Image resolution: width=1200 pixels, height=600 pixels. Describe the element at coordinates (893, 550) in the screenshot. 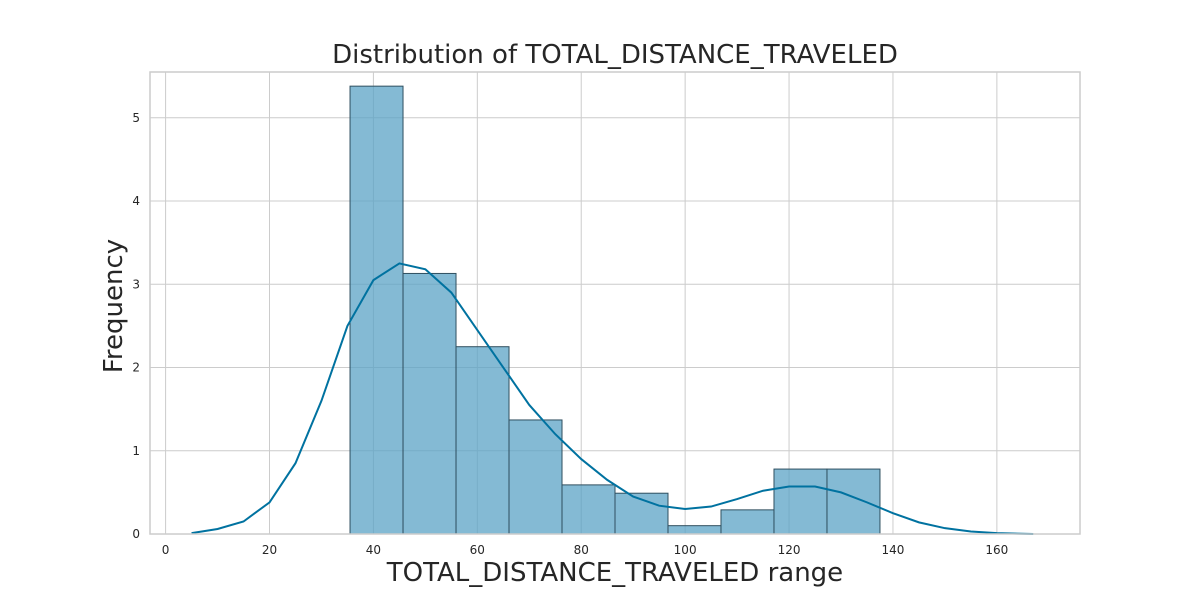

I see `x-tick-label: 140` at that location.